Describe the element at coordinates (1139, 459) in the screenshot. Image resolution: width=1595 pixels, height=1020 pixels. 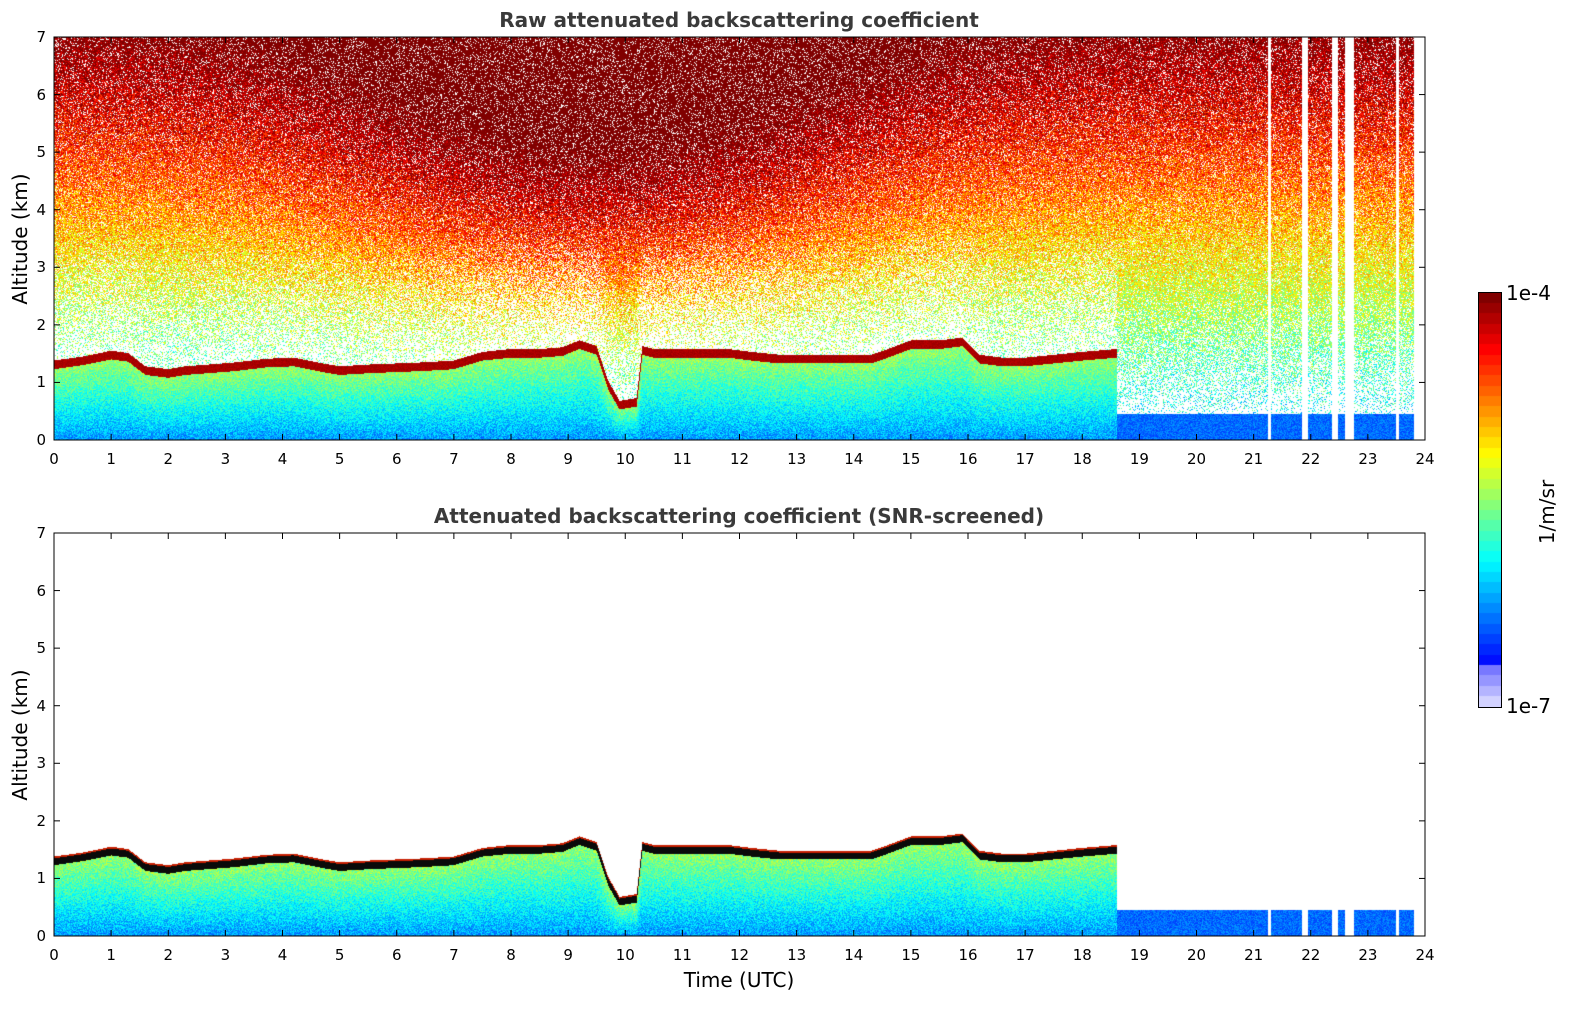
I see `panel1-xtick-label: 19` at that location.